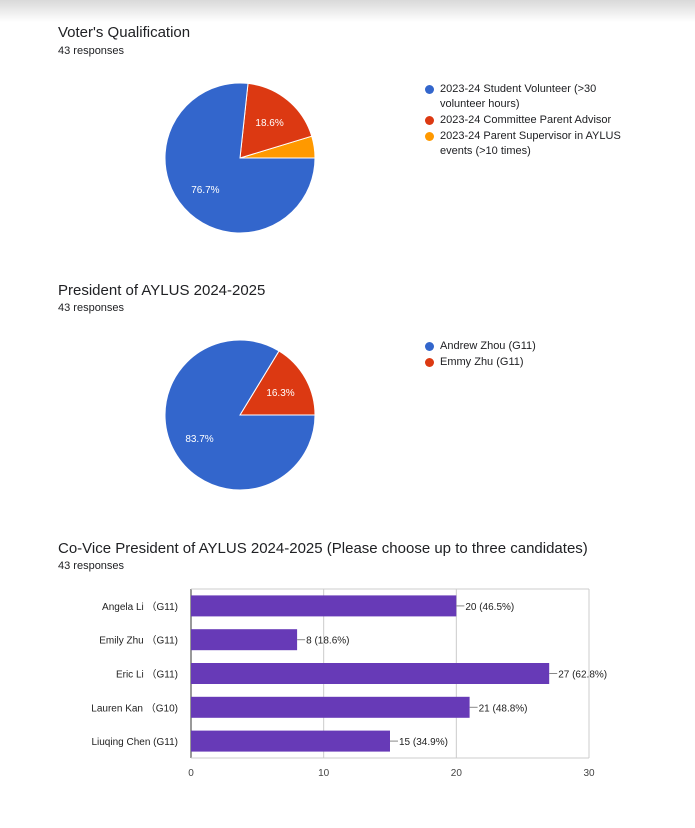 This screenshot has height=828, width=695. I want to click on x-tick-label: 30, so click(589, 773).